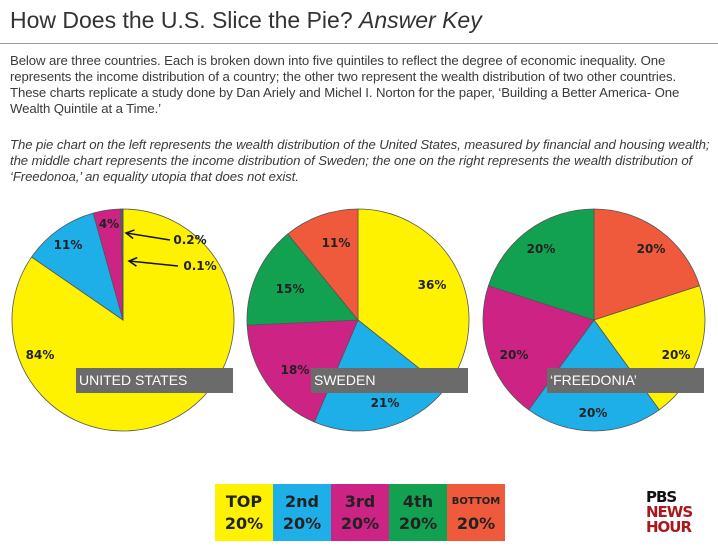  What do you see at coordinates (359, 43) in the screenshot?
I see `title-divider` at bounding box center [359, 43].